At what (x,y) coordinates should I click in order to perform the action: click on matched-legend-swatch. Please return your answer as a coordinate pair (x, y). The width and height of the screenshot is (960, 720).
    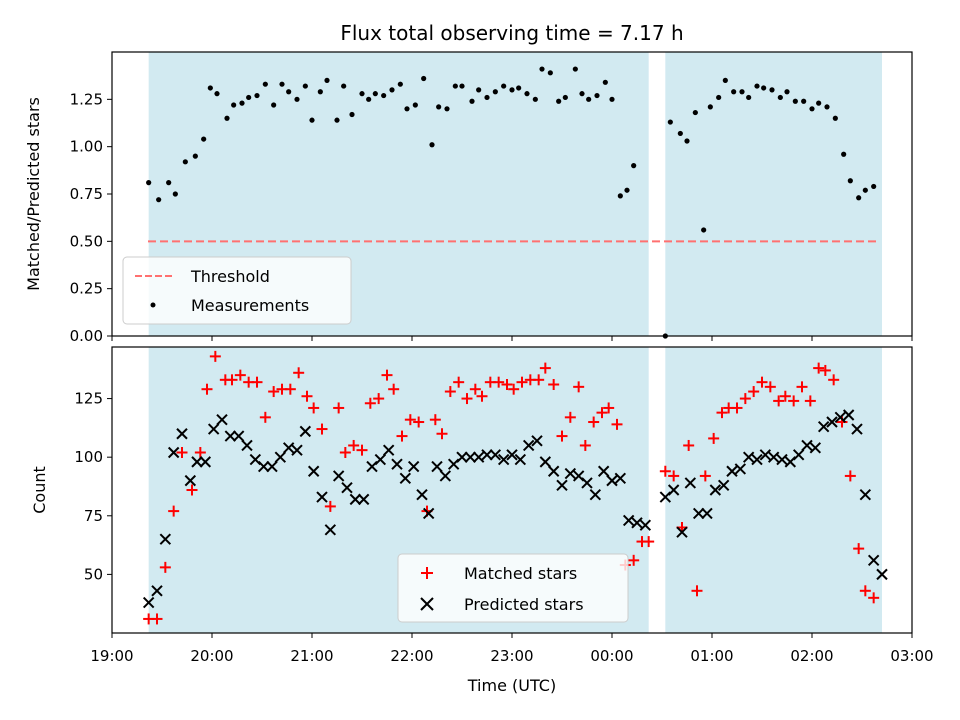
    Looking at the image, I should click on (427, 573).